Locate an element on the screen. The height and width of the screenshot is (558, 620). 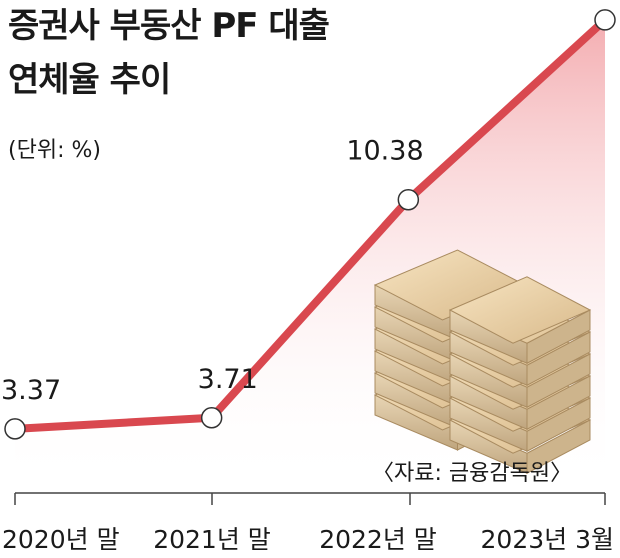
chart-title-line-2: 연체율 추이 is located at coordinates (89, 80).